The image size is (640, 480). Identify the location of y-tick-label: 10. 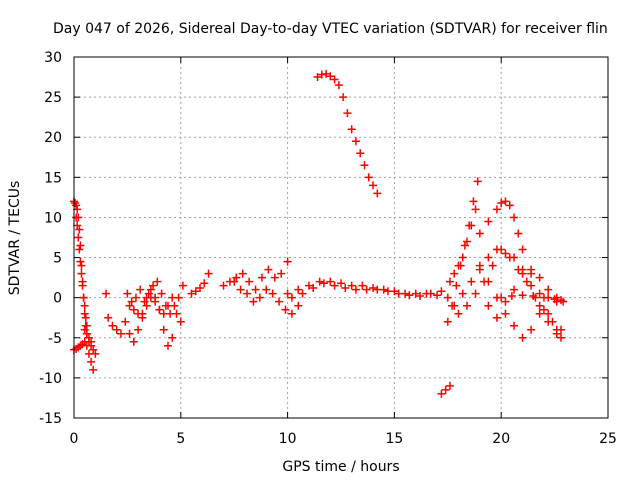
(53, 218).